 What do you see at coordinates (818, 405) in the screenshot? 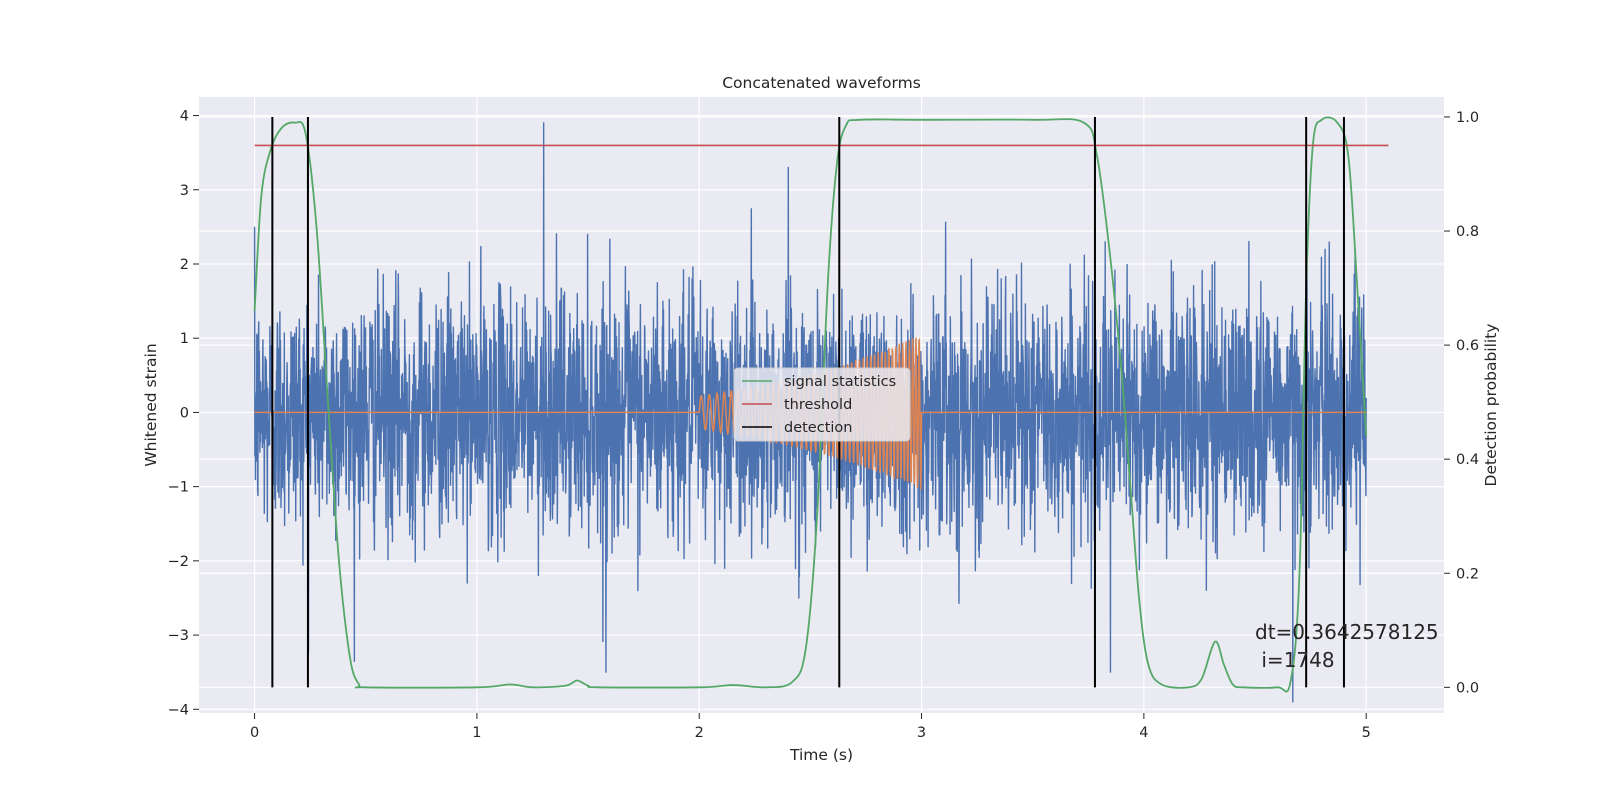
I see `legend-label-threshold: threshold` at bounding box center [818, 405].